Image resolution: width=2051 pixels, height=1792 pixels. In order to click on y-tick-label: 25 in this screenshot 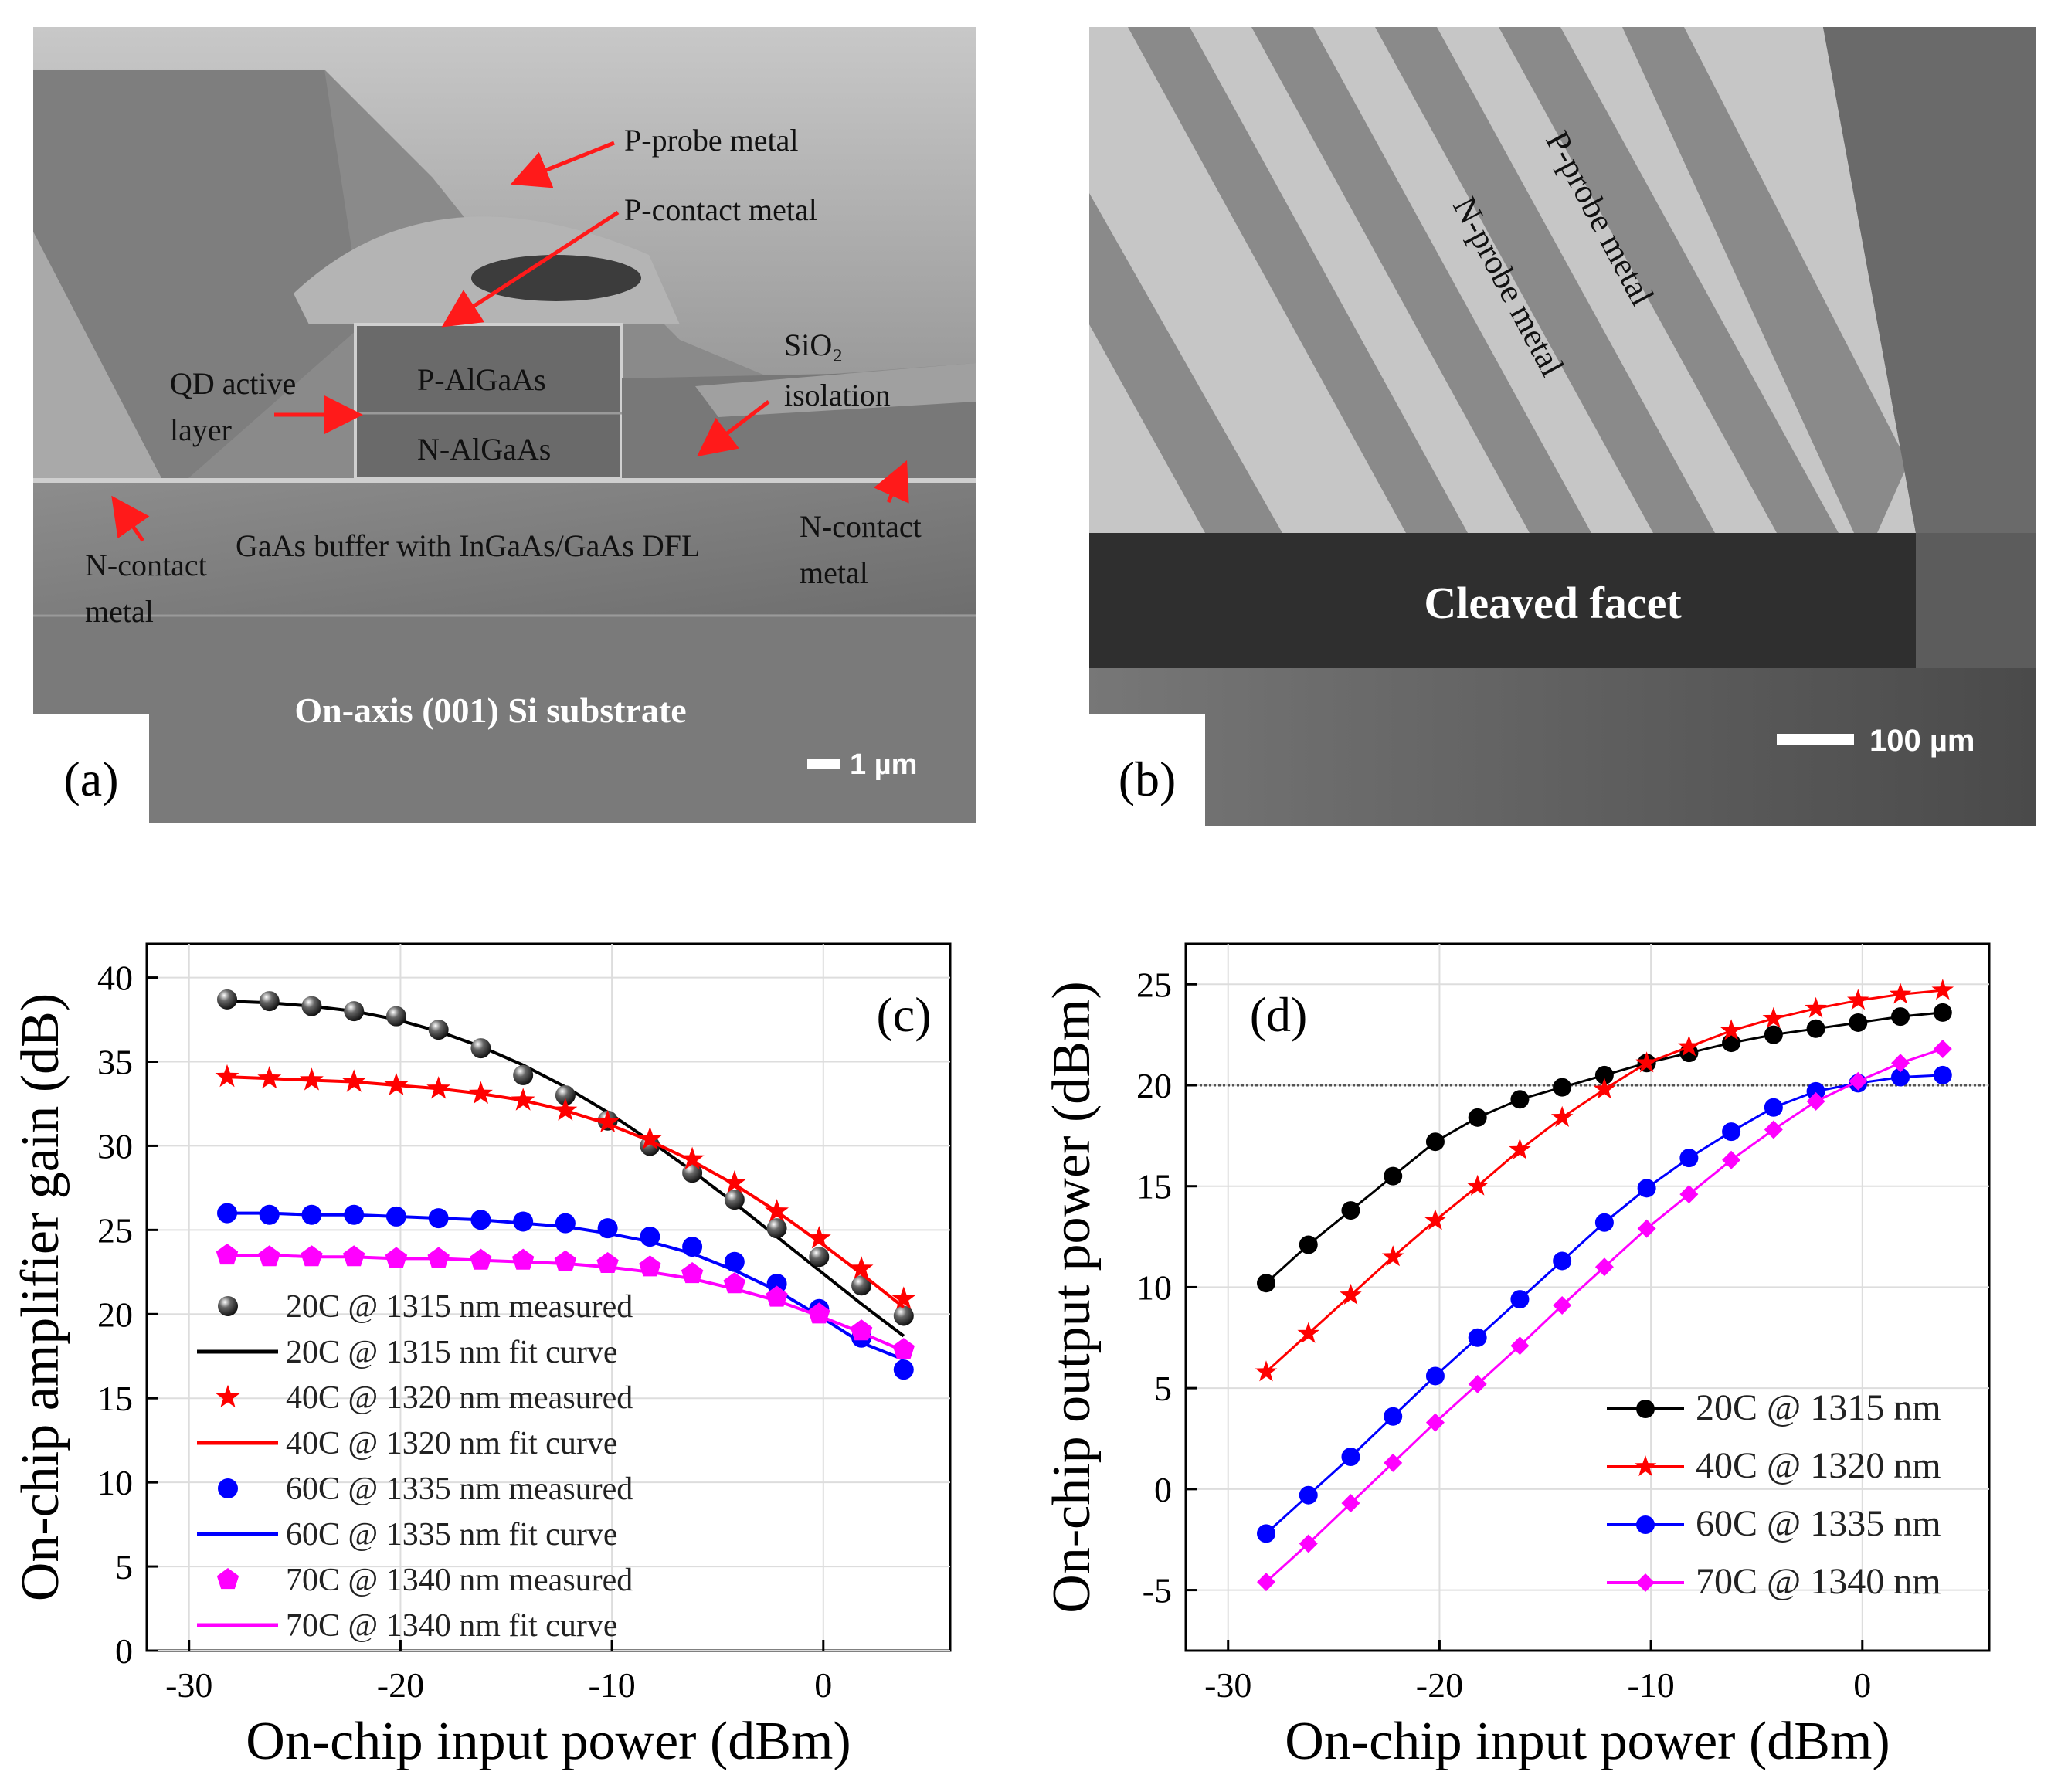, I will do `click(1154, 984)`.